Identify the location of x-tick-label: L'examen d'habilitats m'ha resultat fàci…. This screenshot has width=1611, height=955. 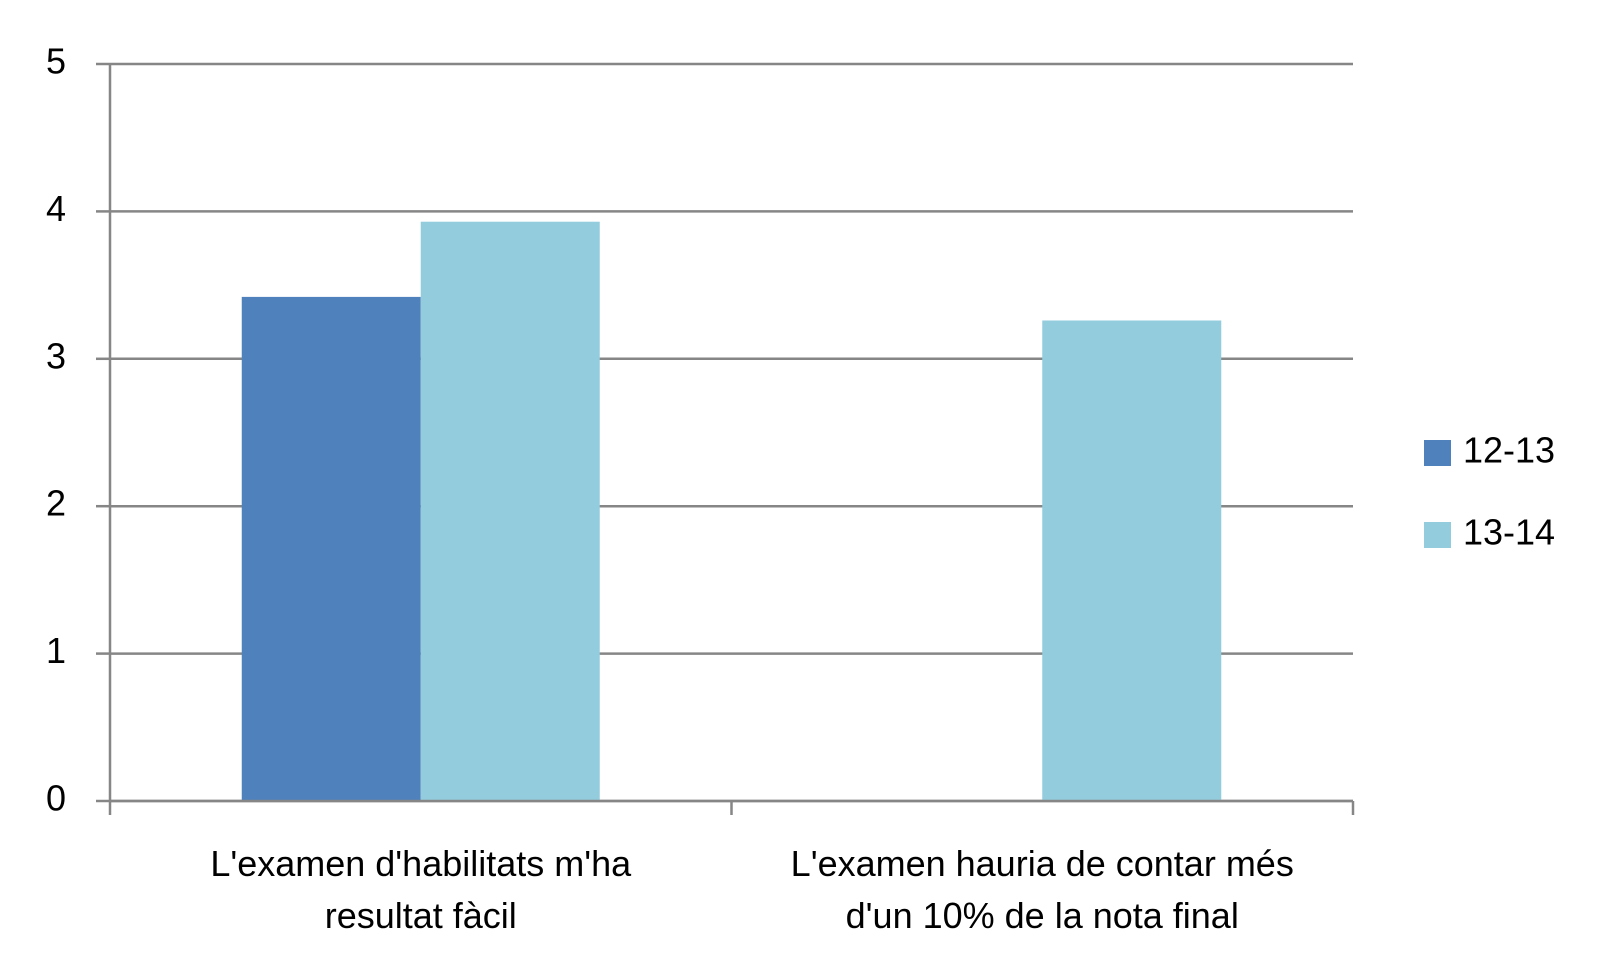
(421, 889).